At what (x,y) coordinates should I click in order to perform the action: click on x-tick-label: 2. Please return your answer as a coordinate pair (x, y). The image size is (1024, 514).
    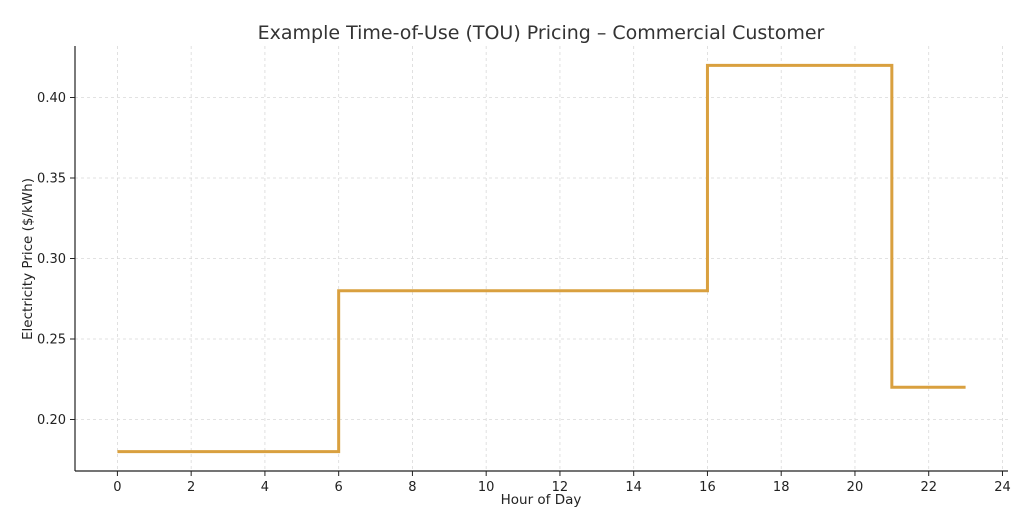
    Looking at the image, I should click on (191, 487).